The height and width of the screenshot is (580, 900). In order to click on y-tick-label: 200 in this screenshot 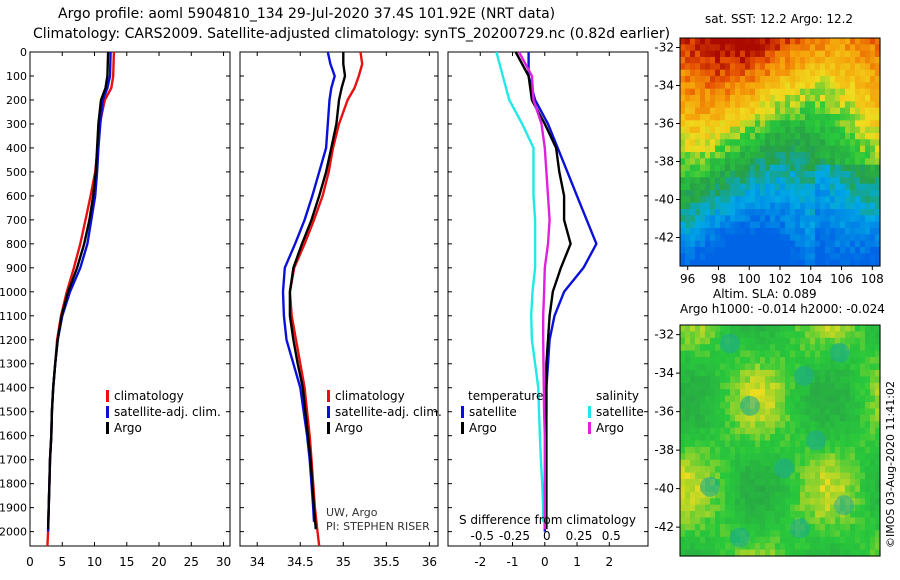, I will do `click(16, 100)`.